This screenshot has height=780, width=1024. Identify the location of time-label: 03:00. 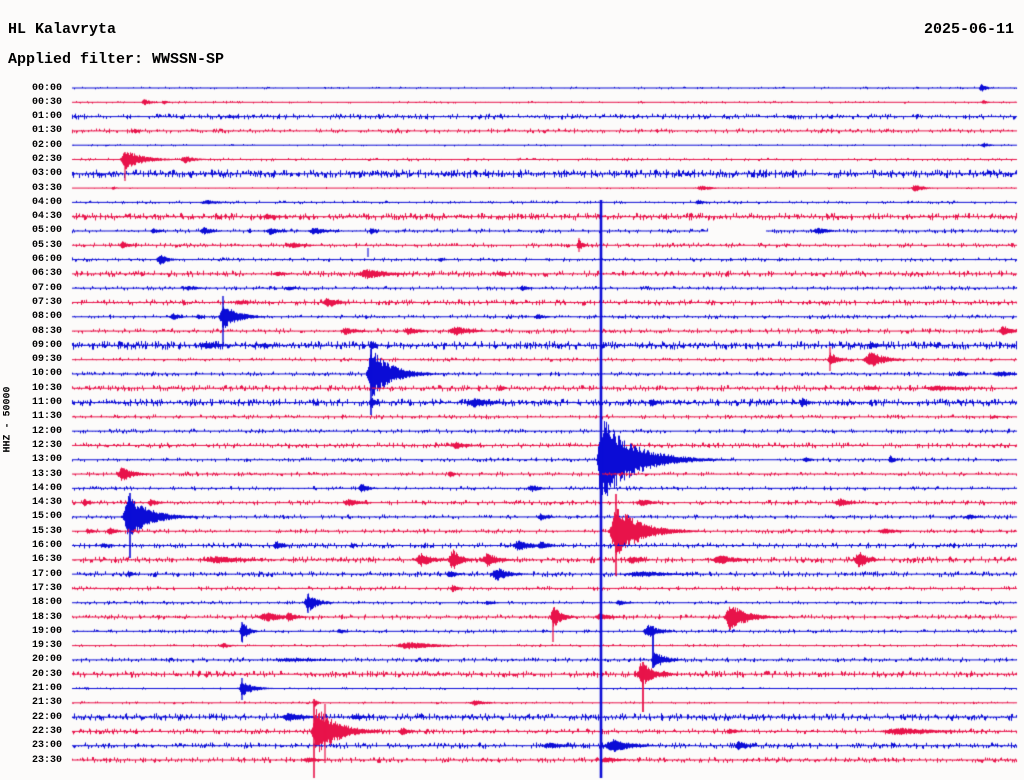
(46, 174).